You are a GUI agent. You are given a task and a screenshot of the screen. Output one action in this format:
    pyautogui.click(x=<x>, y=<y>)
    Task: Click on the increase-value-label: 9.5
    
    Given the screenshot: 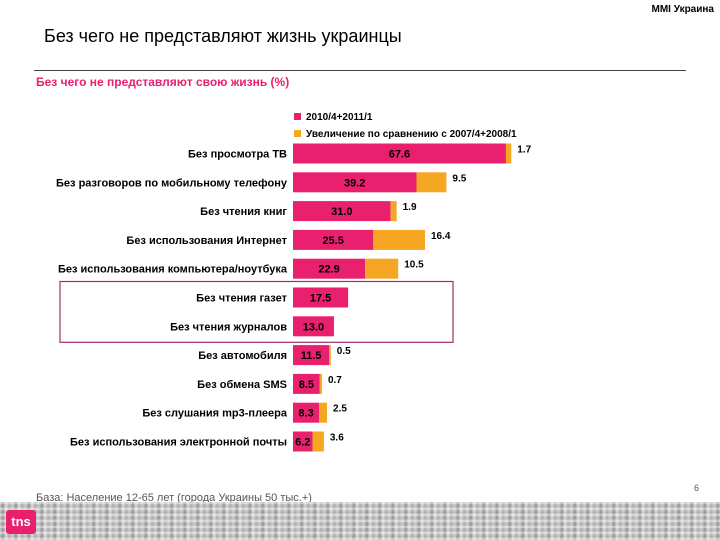 What is the action you would take?
    pyautogui.click(x=459, y=178)
    